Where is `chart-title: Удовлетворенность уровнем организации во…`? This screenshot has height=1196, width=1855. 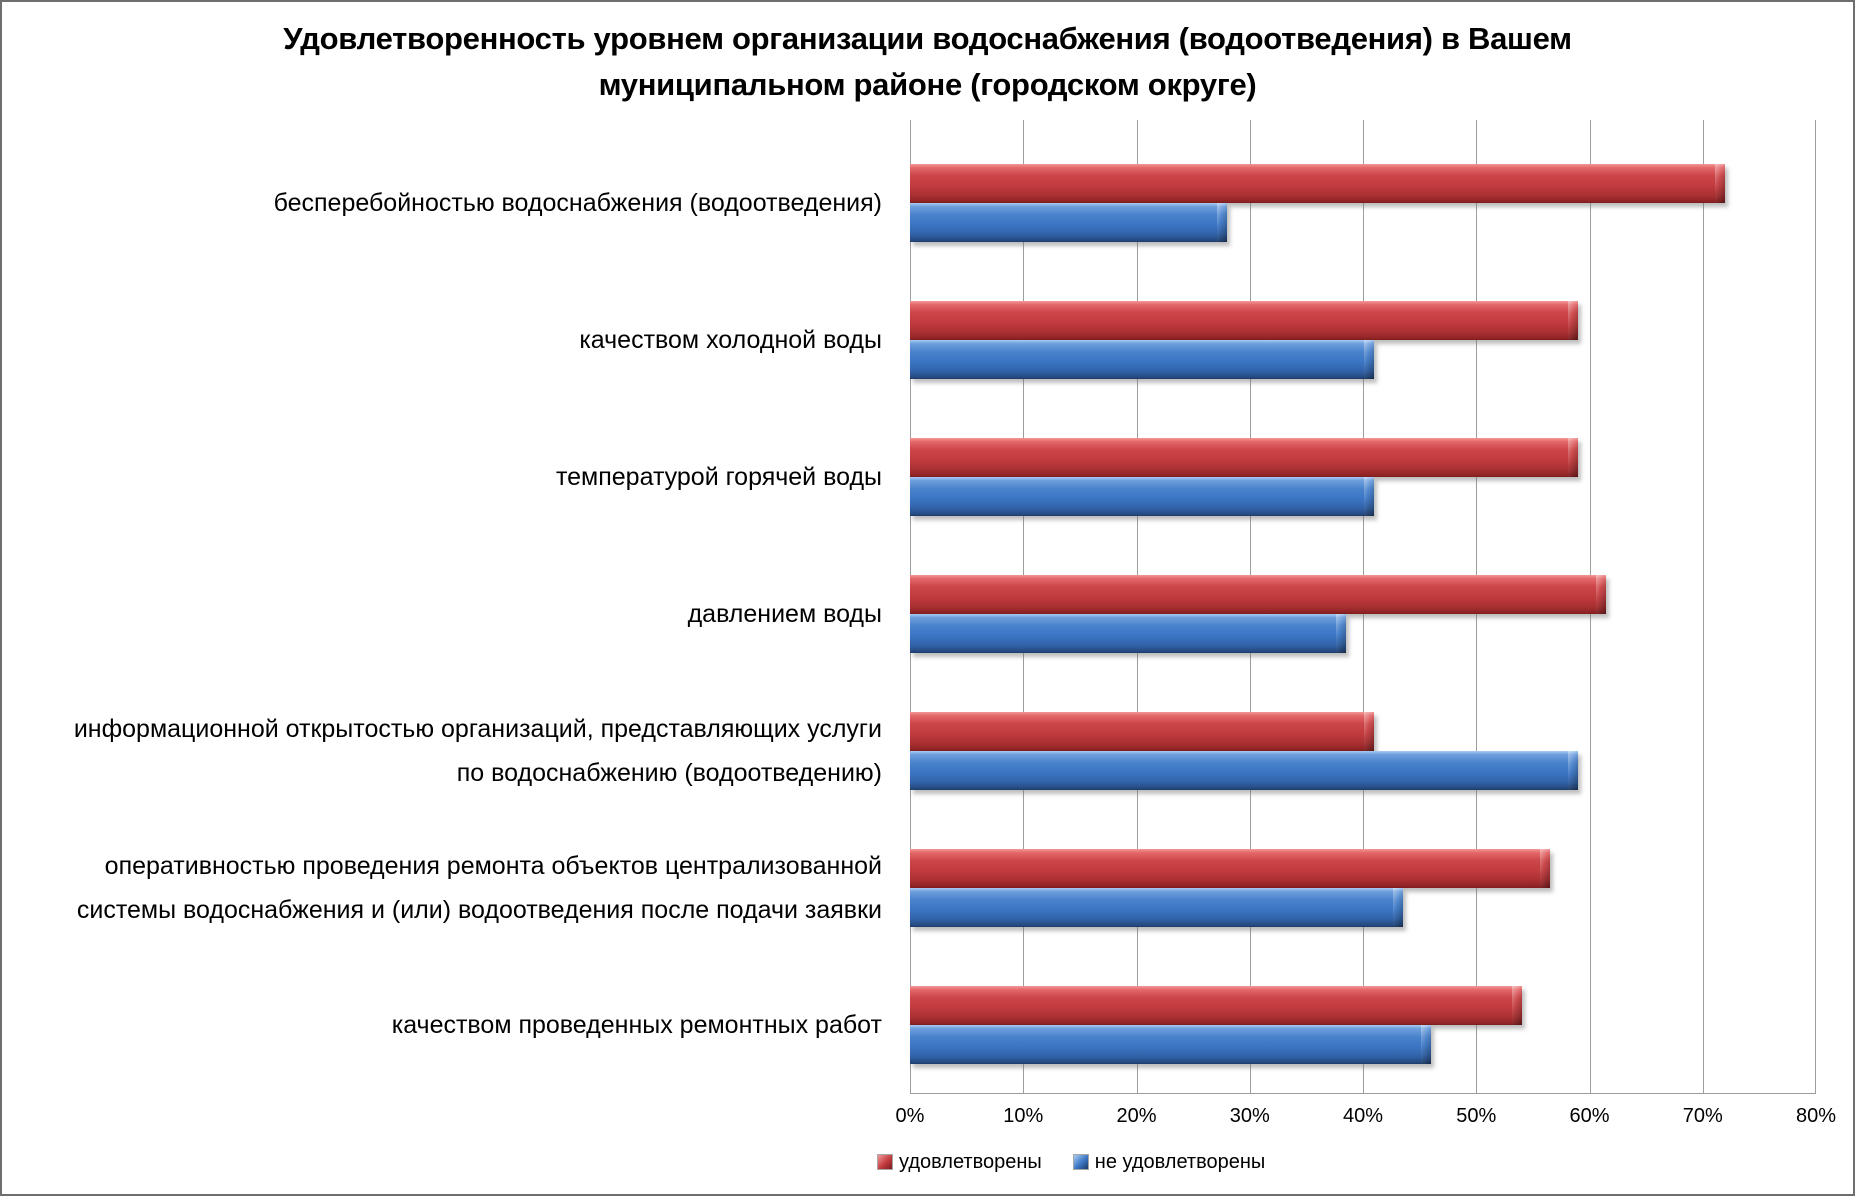
chart-title: Удовлетворенность уровнем организации во… is located at coordinates (927, 61).